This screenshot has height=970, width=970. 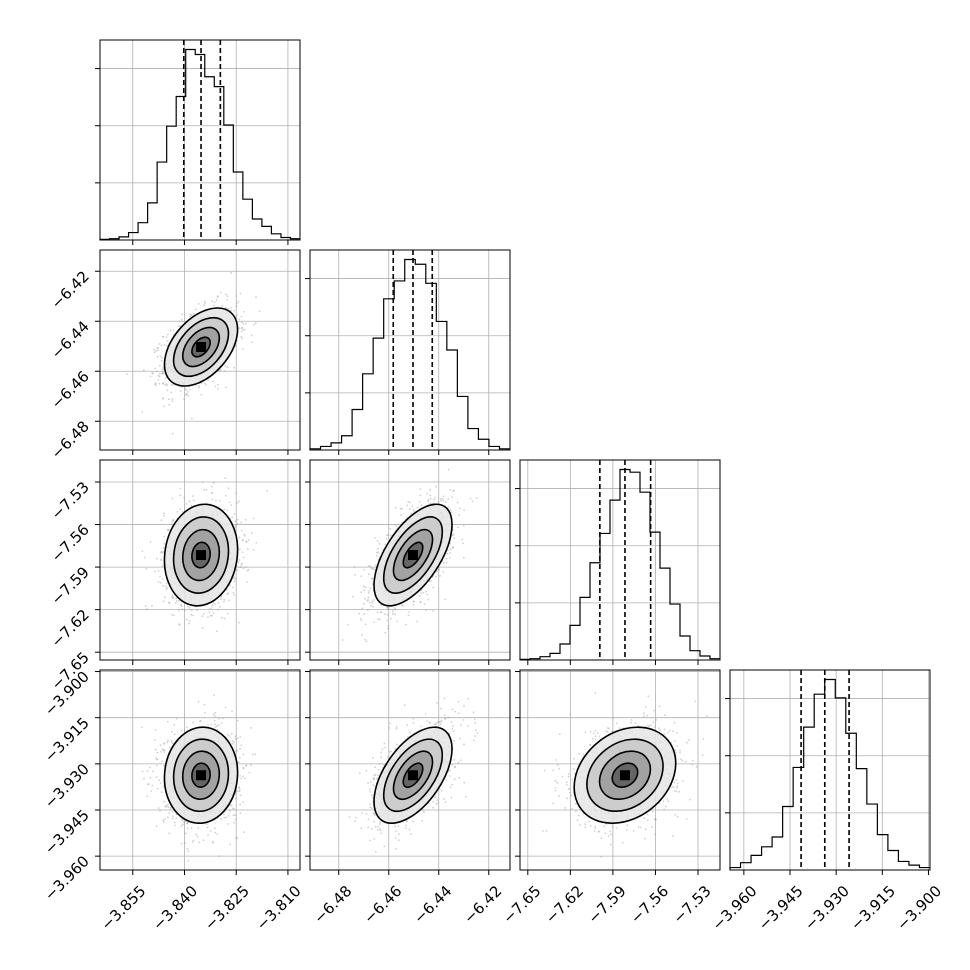 What do you see at coordinates (200, 140) in the screenshot?
I see `axes-frame` at bounding box center [200, 140].